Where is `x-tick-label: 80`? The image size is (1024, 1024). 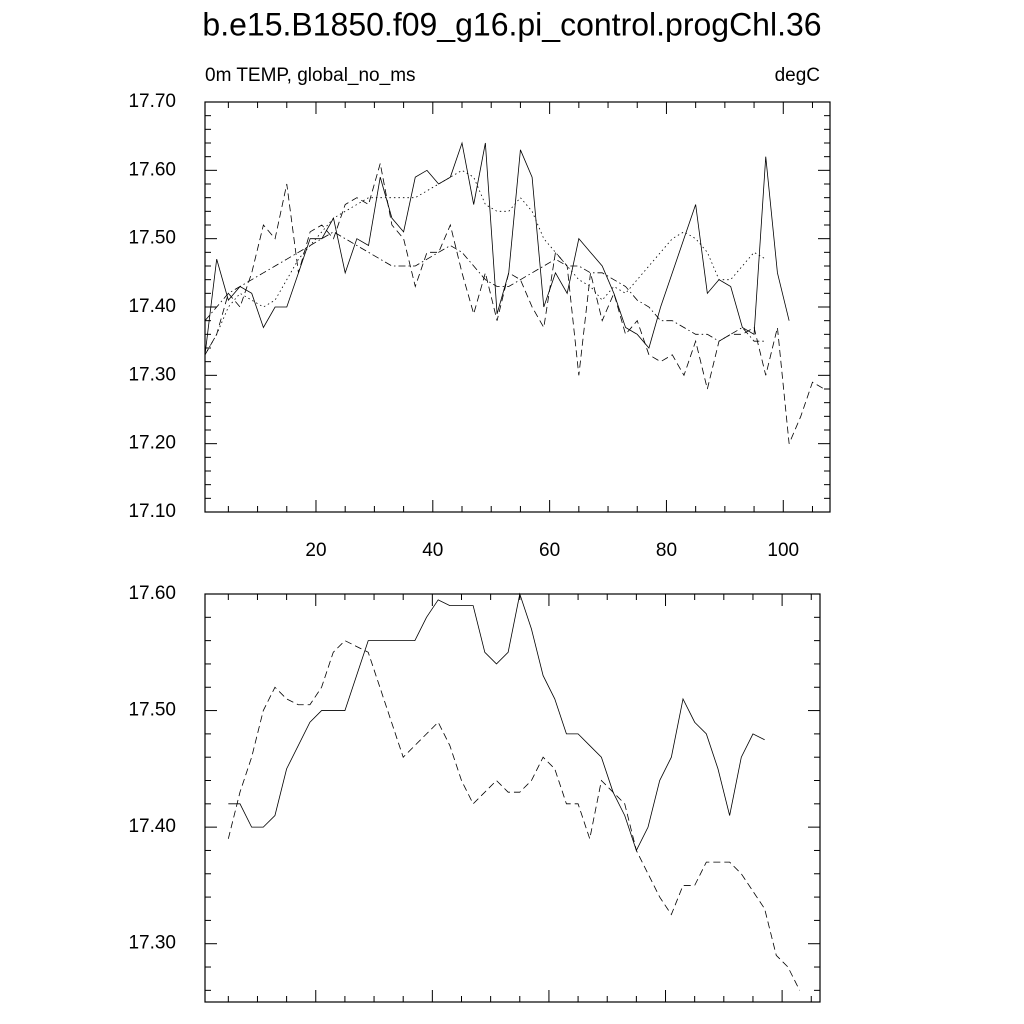
x-tick-label: 80 is located at coordinates (666, 550).